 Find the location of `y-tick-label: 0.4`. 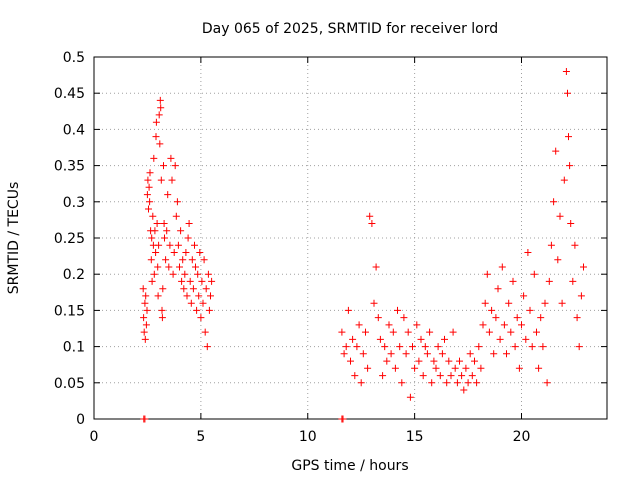

y-tick-label: 0.4 is located at coordinates (74, 130).